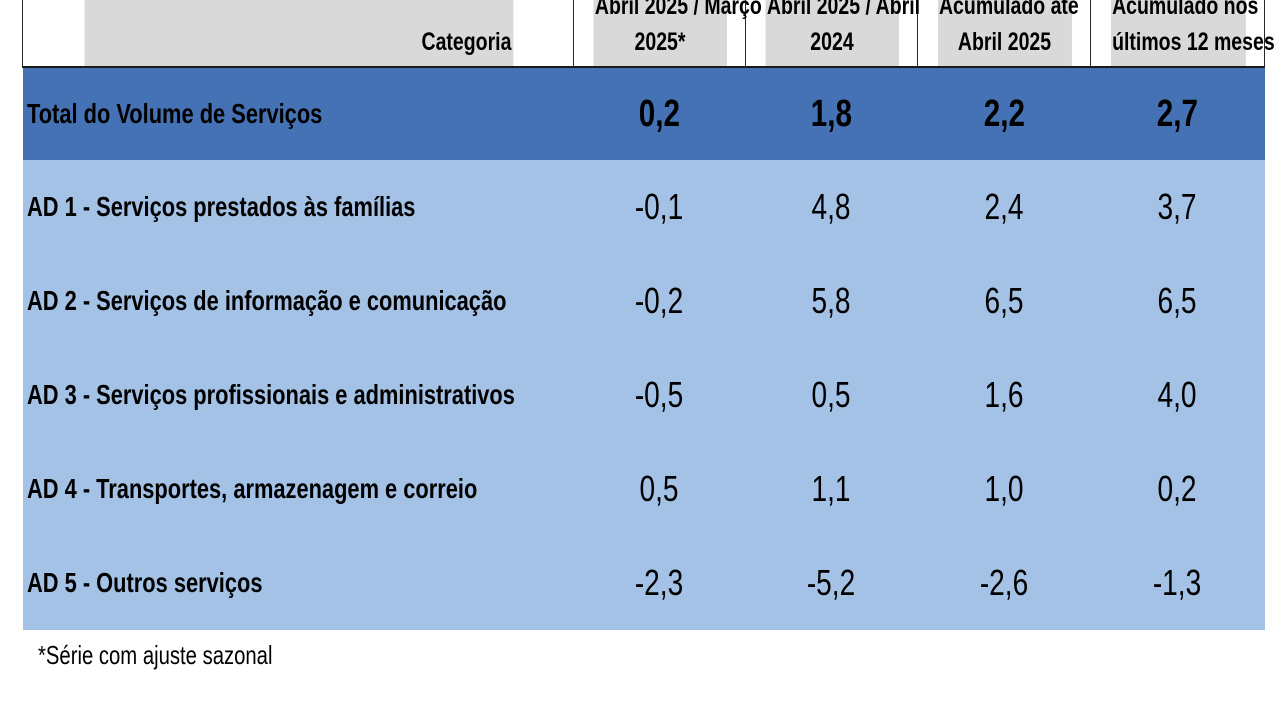  What do you see at coordinates (831, 207) in the screenshot?
I see `cell-value: 4,8` at bounding box center [831, 207].